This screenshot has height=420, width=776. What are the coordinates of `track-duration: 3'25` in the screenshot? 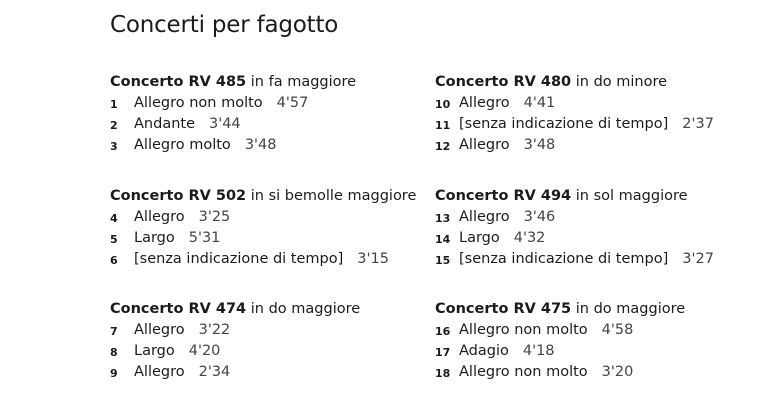 It's located at (214, 217).